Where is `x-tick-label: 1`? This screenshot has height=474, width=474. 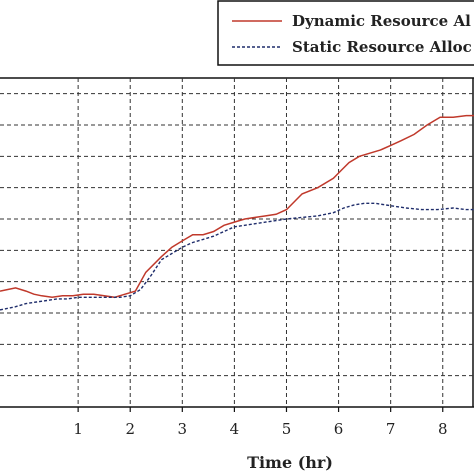 x-tick-label: 1 is located at coordinates (78, 429).